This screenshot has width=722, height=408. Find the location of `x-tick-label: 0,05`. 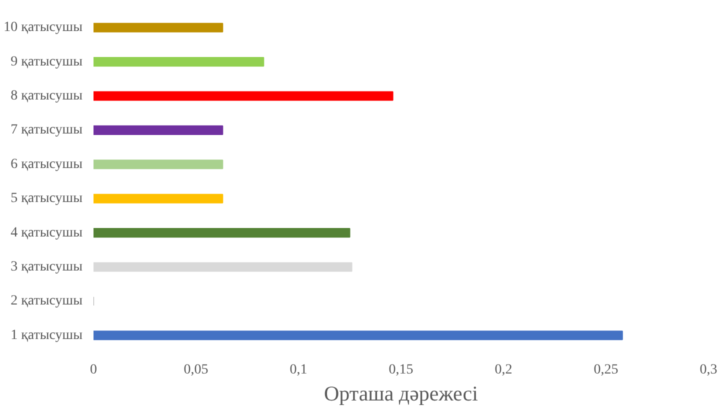

x-tick-label: 0,05 is located at coordinates (196, 370).